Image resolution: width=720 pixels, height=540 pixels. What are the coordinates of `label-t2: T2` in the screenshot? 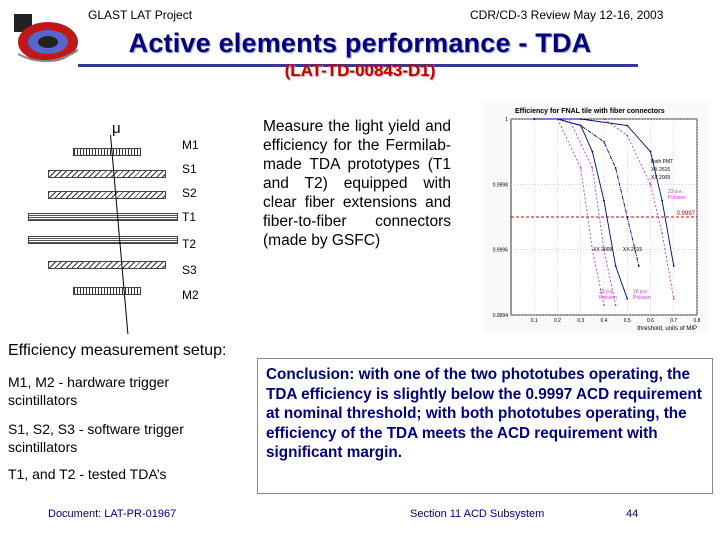 It's located at (189, 244).